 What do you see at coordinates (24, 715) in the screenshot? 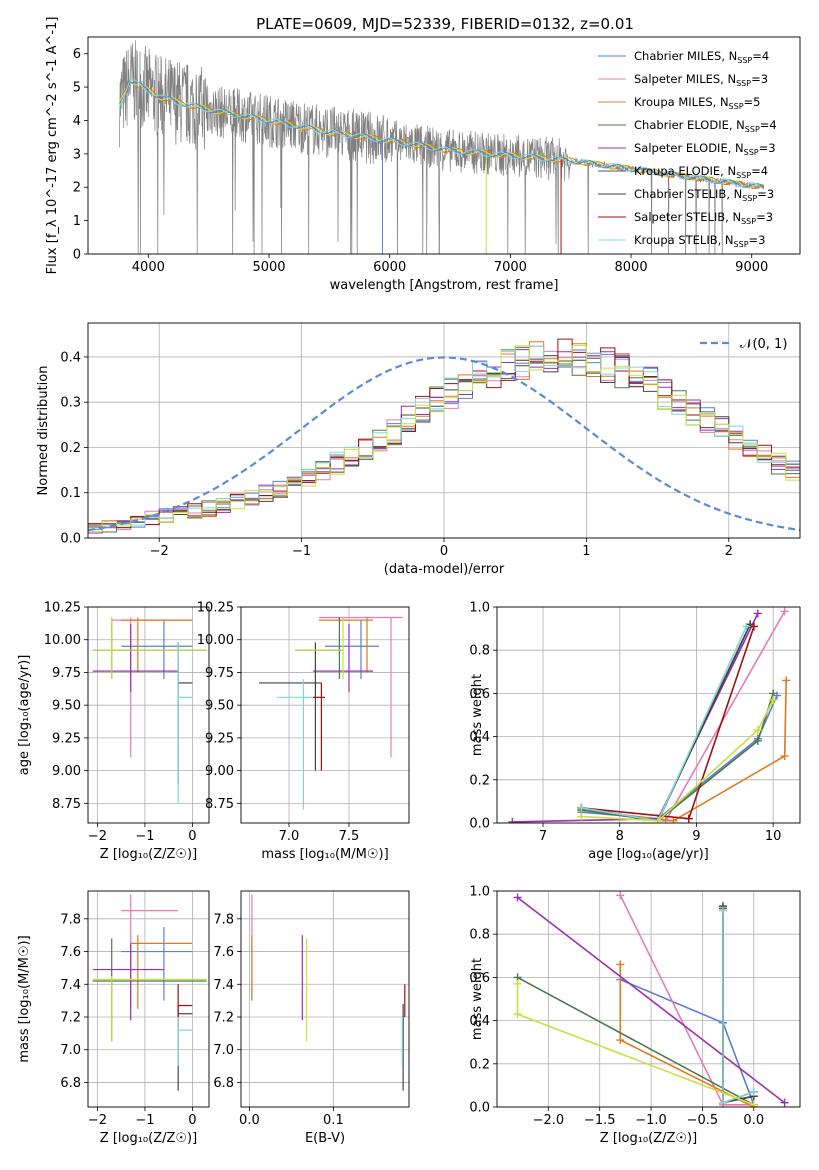
I see `y-axis-label: age [log₁₀(age/yr)]` at bounding box center [24, 715].